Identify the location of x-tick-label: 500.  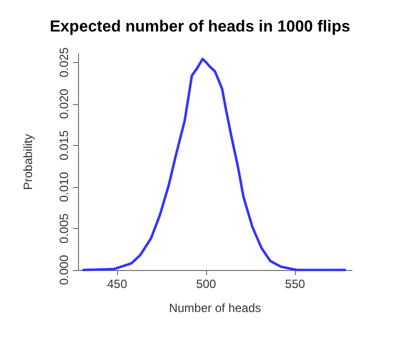
(206, 284).